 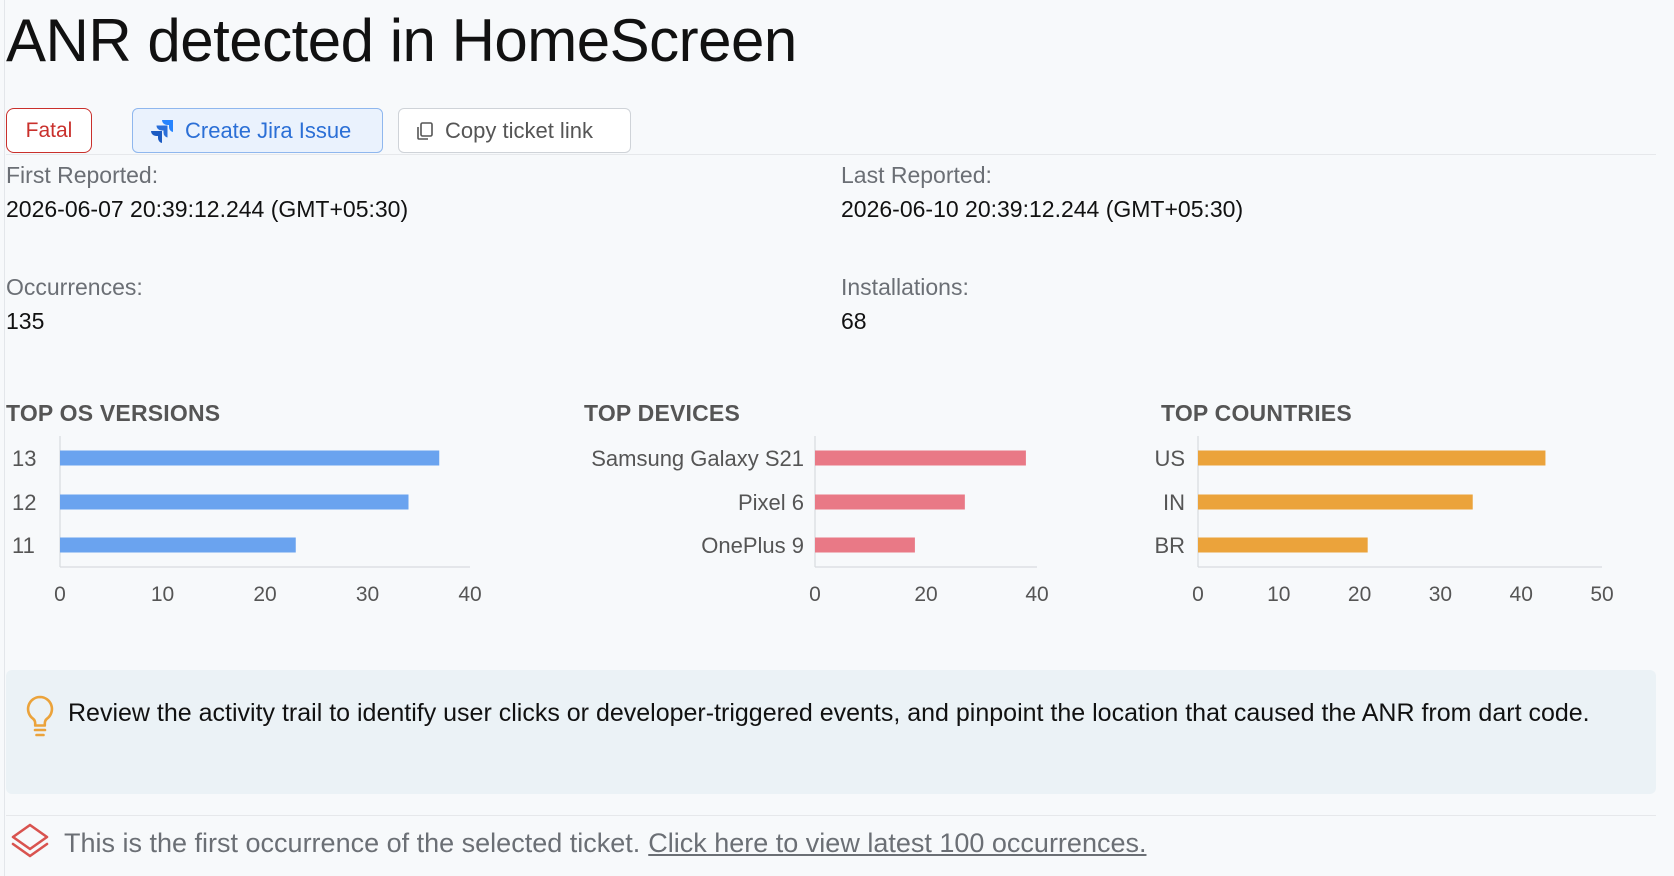 I want to click on footer-divider, so click(x=831, y=815).